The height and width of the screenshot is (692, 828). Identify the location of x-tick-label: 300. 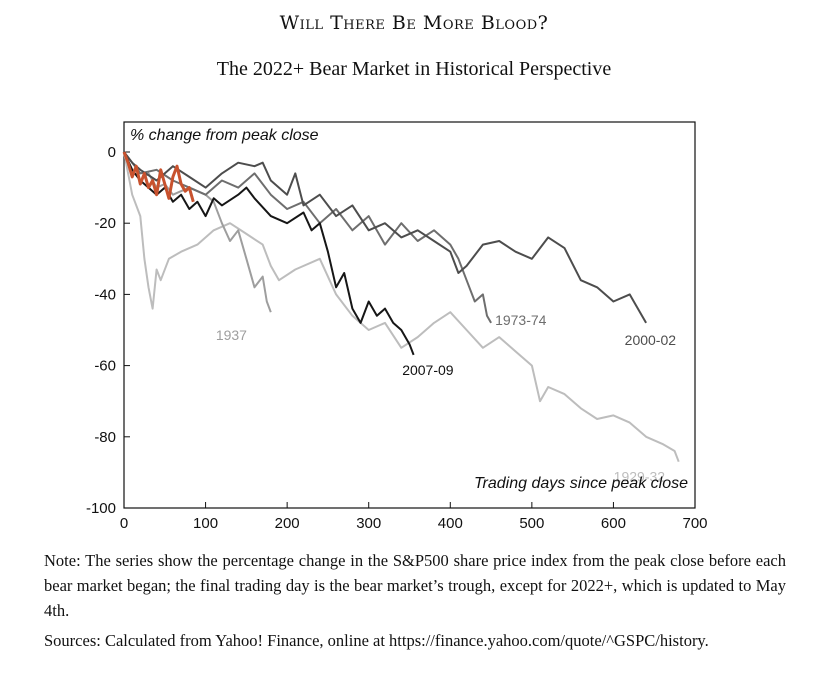
(368, 523).